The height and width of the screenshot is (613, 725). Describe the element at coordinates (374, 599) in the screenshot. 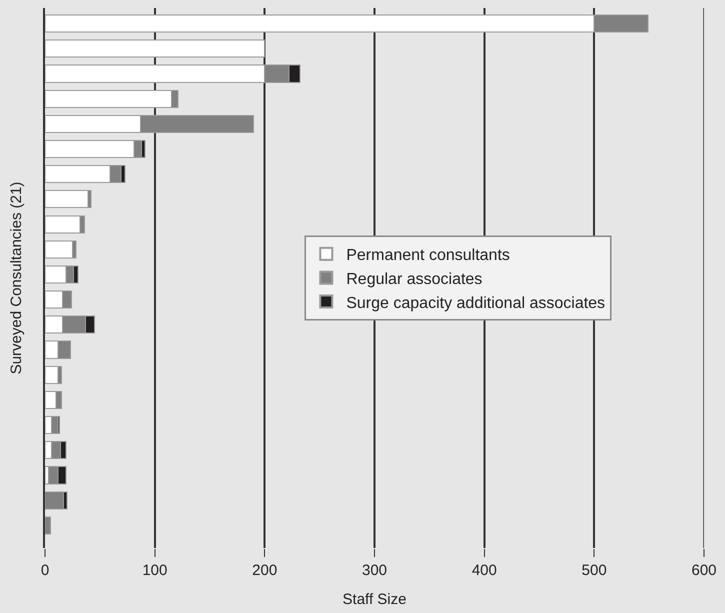

I see `x-axis-title: Staff Size` at that location.